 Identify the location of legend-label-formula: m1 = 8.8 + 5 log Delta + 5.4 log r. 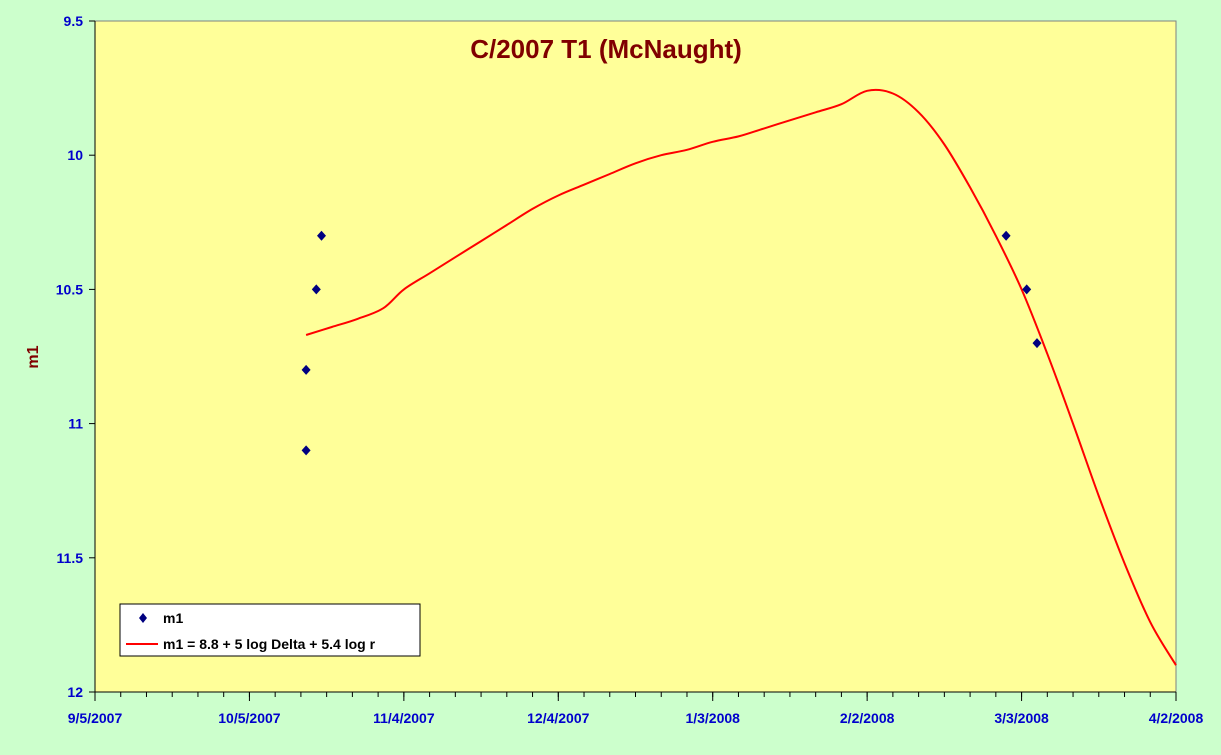
(269, 644).